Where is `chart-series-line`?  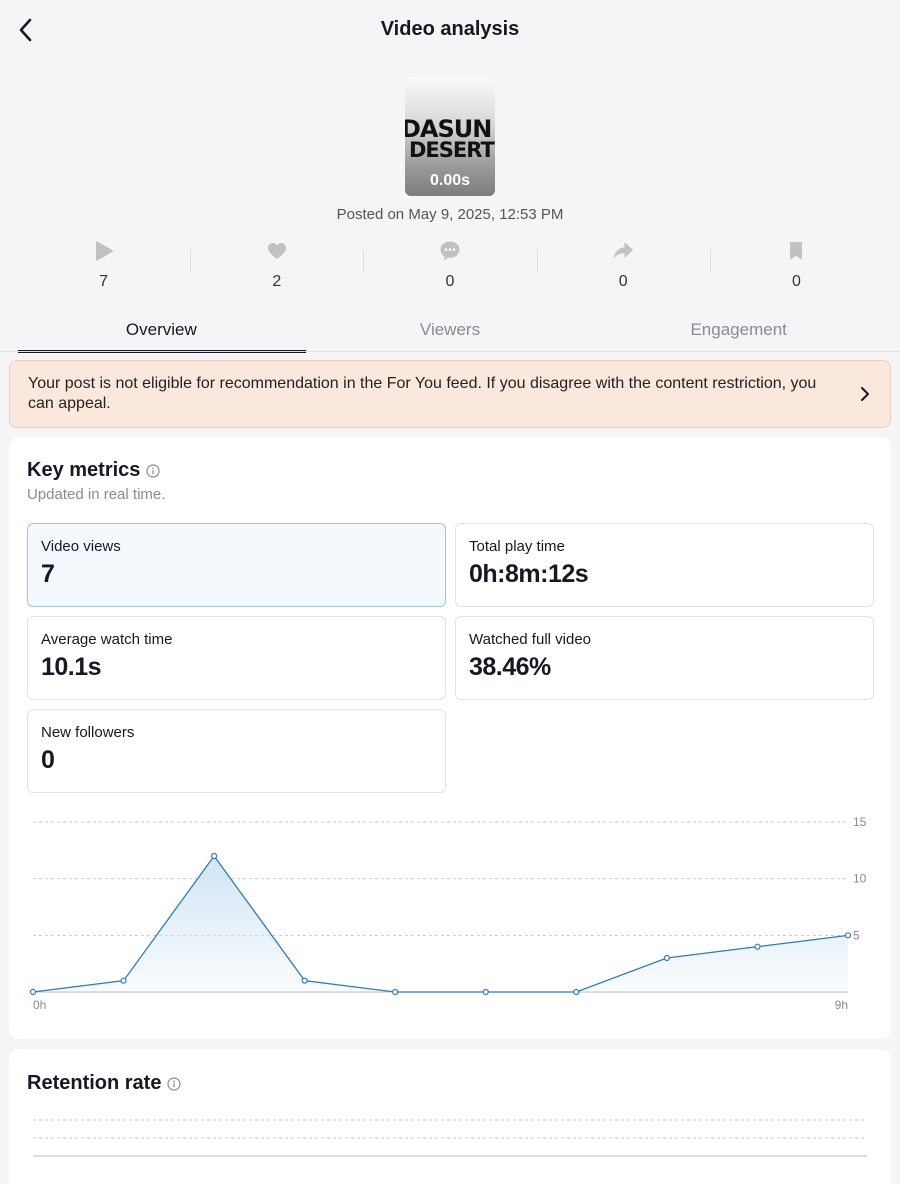
chart-series-line is located at coordinates (440, 923).